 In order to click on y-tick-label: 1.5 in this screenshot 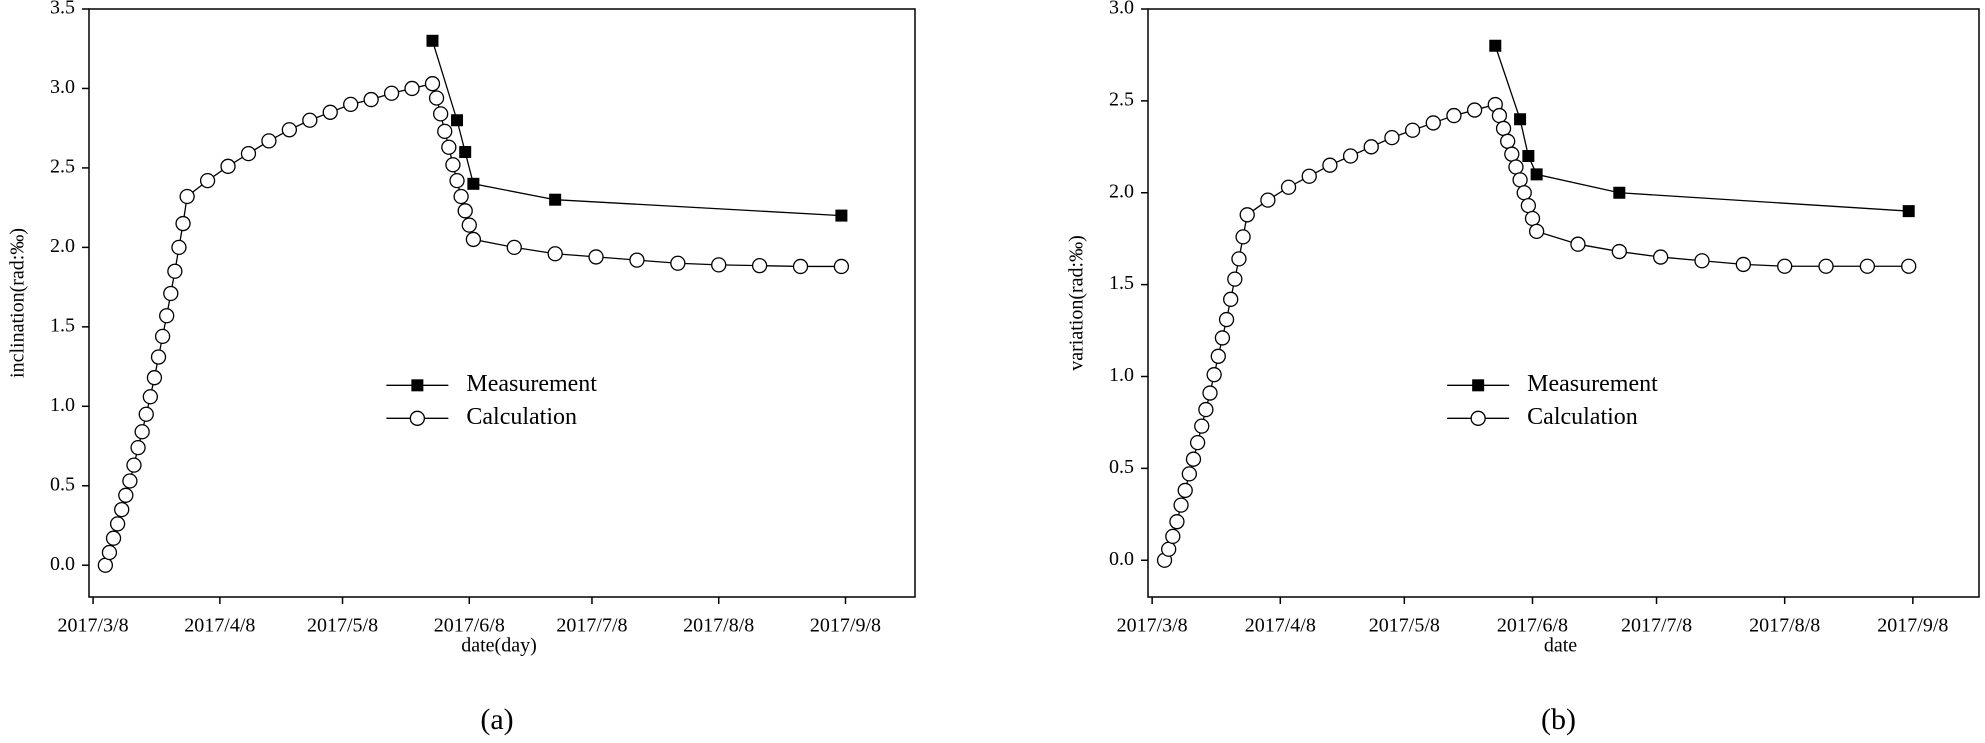, I will do `click(62, 325)`.